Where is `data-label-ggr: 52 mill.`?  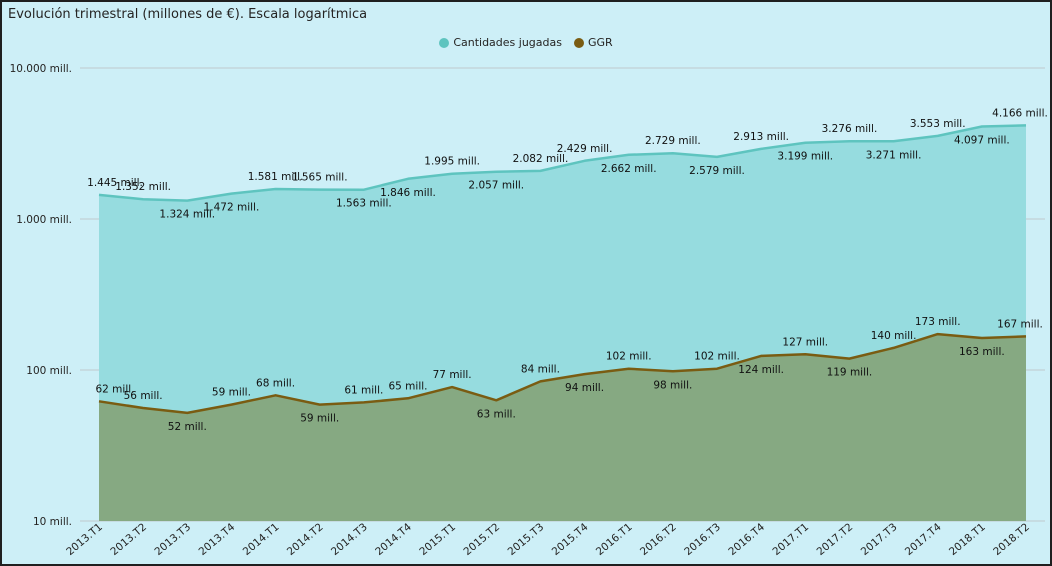
data-label-ggr: 52 mill. is located at coordinates (187, 427).